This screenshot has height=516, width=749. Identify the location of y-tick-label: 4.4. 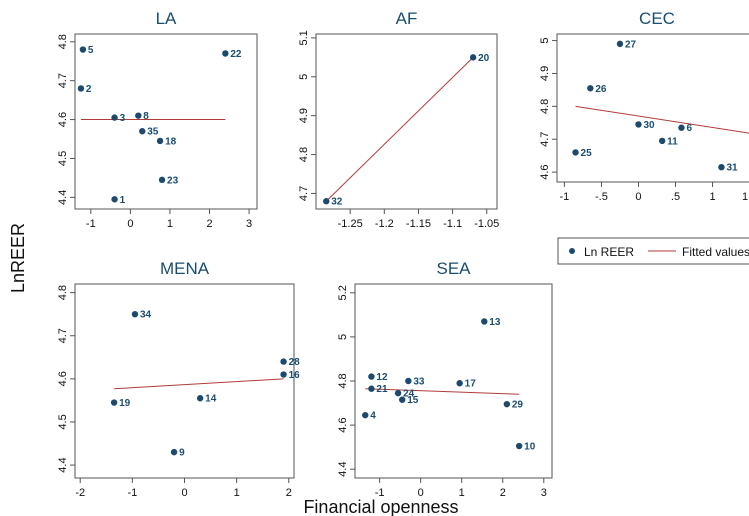
(63, 197).